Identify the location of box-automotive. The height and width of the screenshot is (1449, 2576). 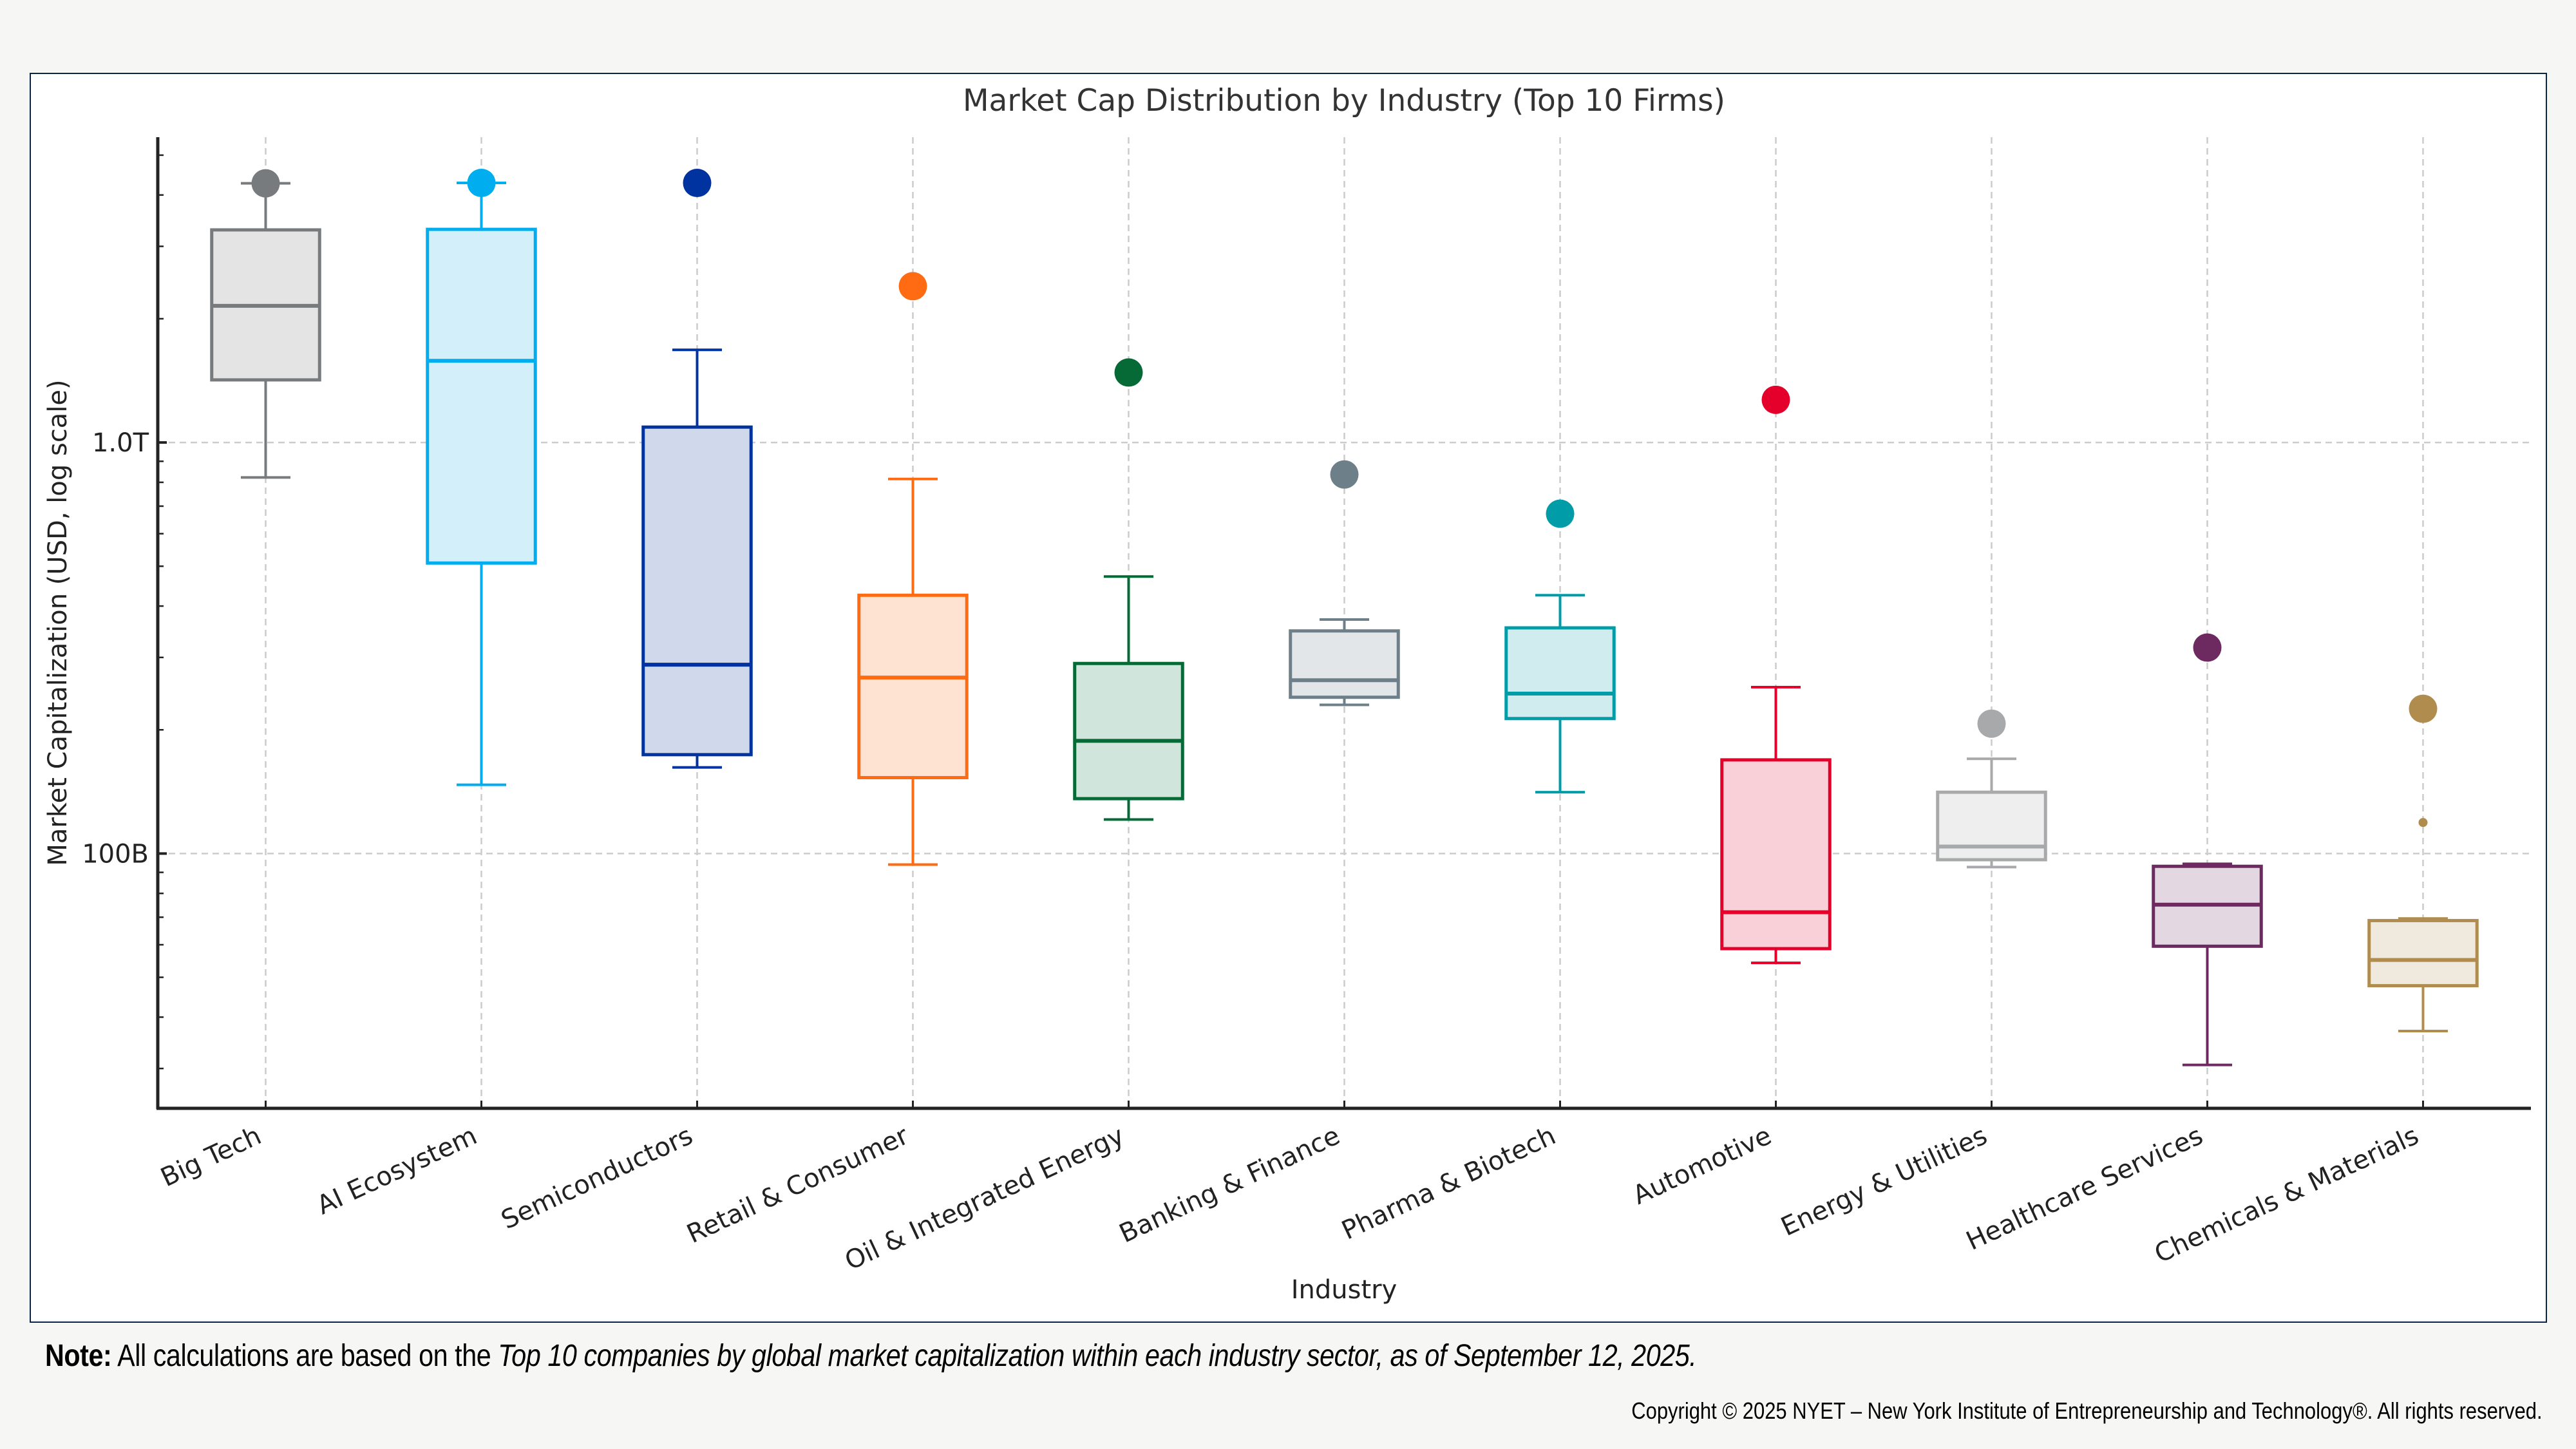
(1776, 675).